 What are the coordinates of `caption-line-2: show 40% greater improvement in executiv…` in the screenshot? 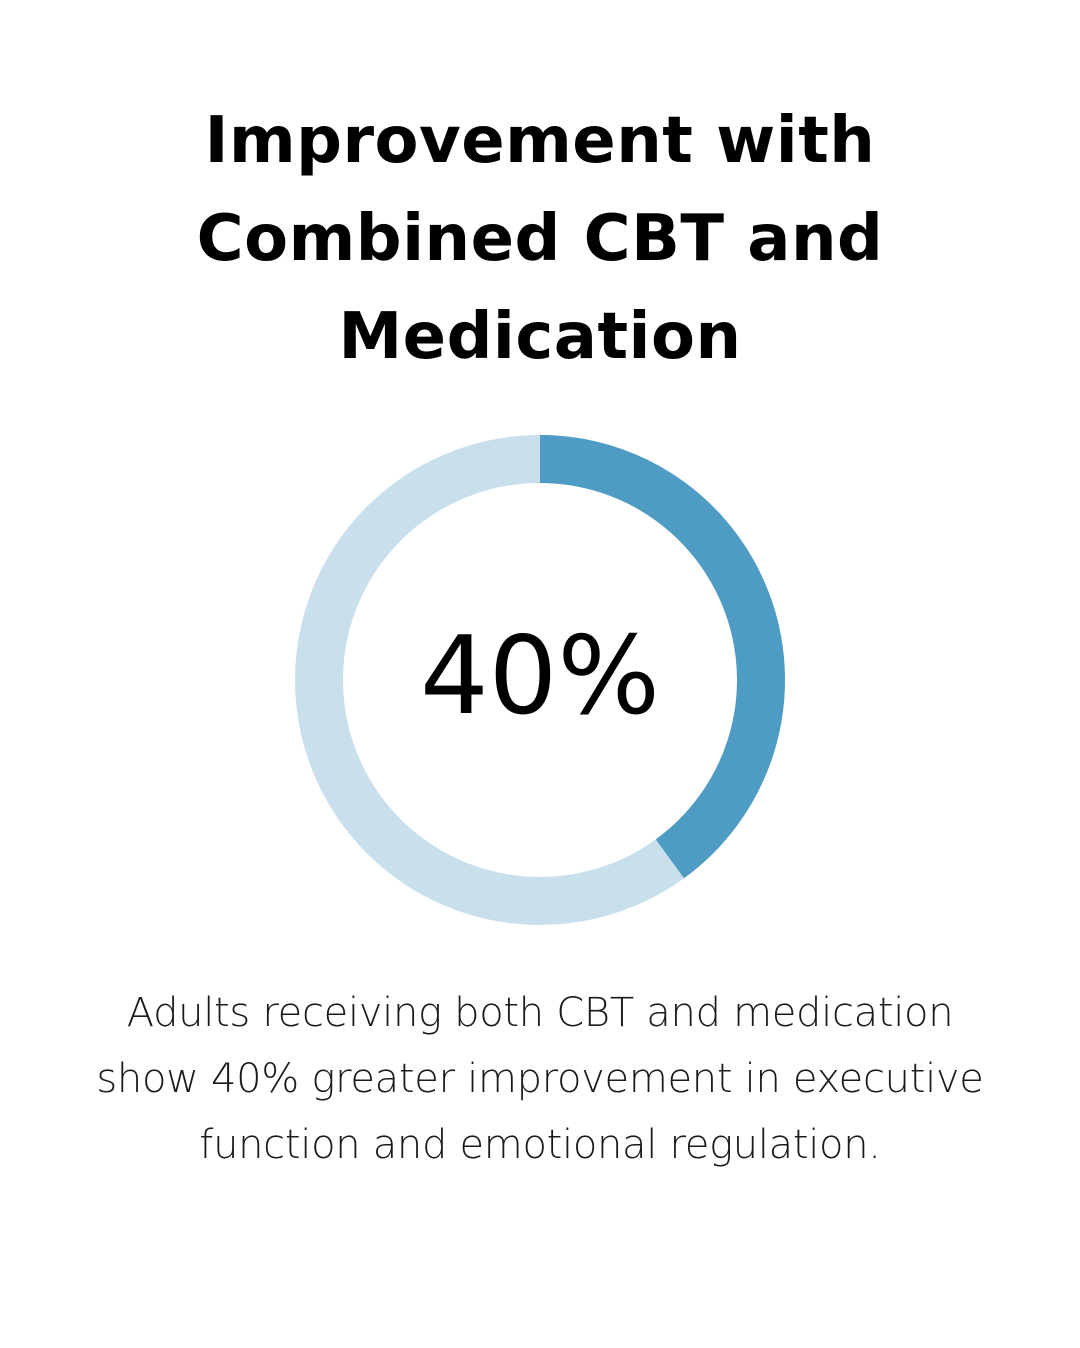 It's located at (540, 1079).